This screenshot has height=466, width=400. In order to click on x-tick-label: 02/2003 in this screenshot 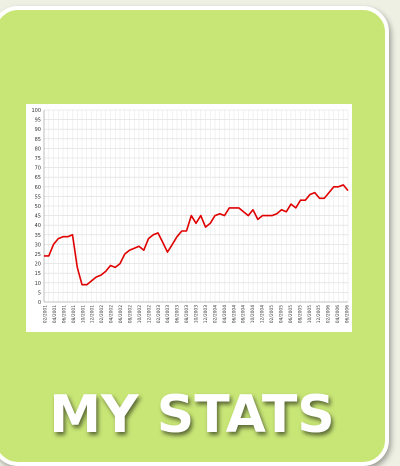, I will do `click(159, 314)`.